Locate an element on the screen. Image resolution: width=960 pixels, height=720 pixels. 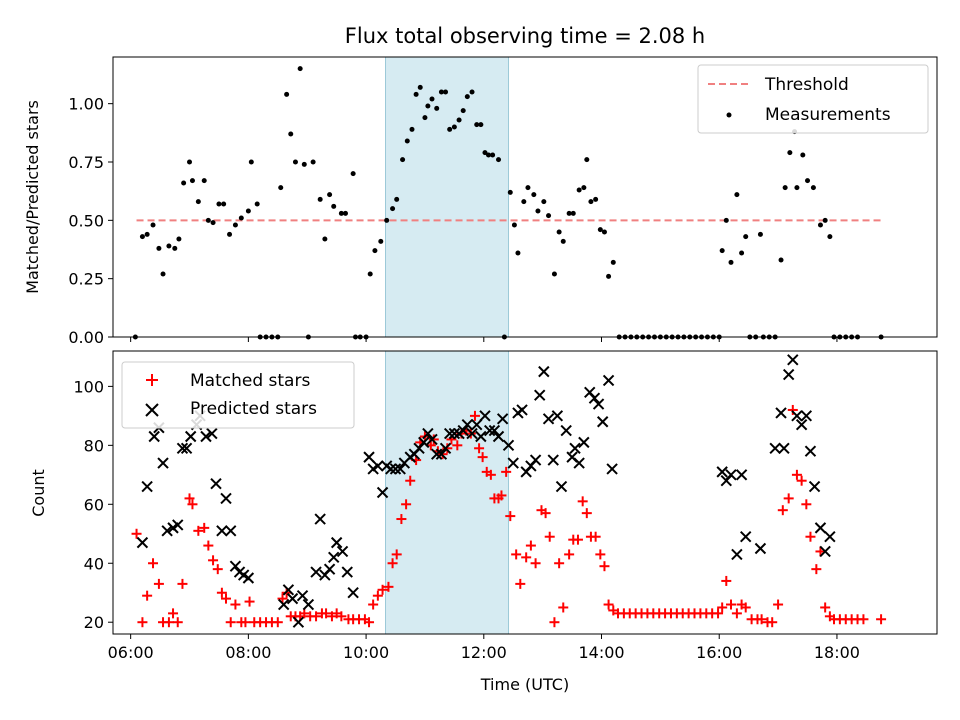
top-legend: Threshold Measurements is located at coordinates (813, 99).